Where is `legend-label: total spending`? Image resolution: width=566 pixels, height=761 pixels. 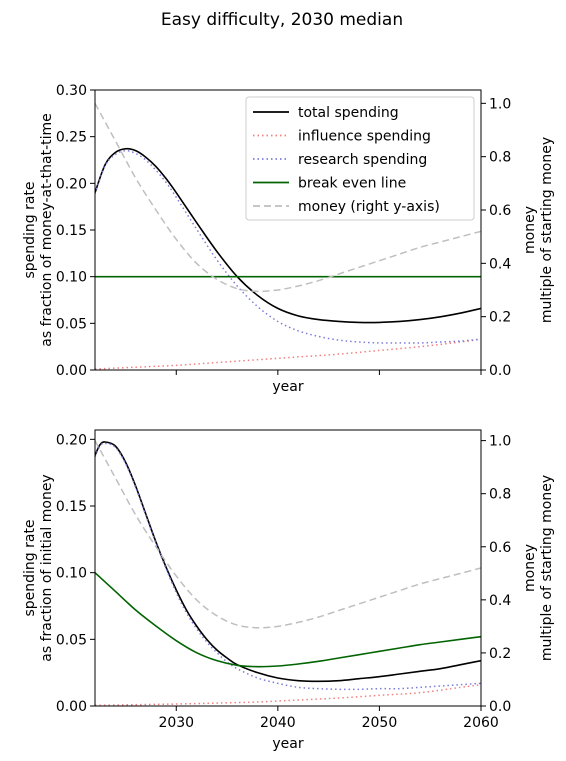
legend-label: total spending is located at coordinates (348, 113).